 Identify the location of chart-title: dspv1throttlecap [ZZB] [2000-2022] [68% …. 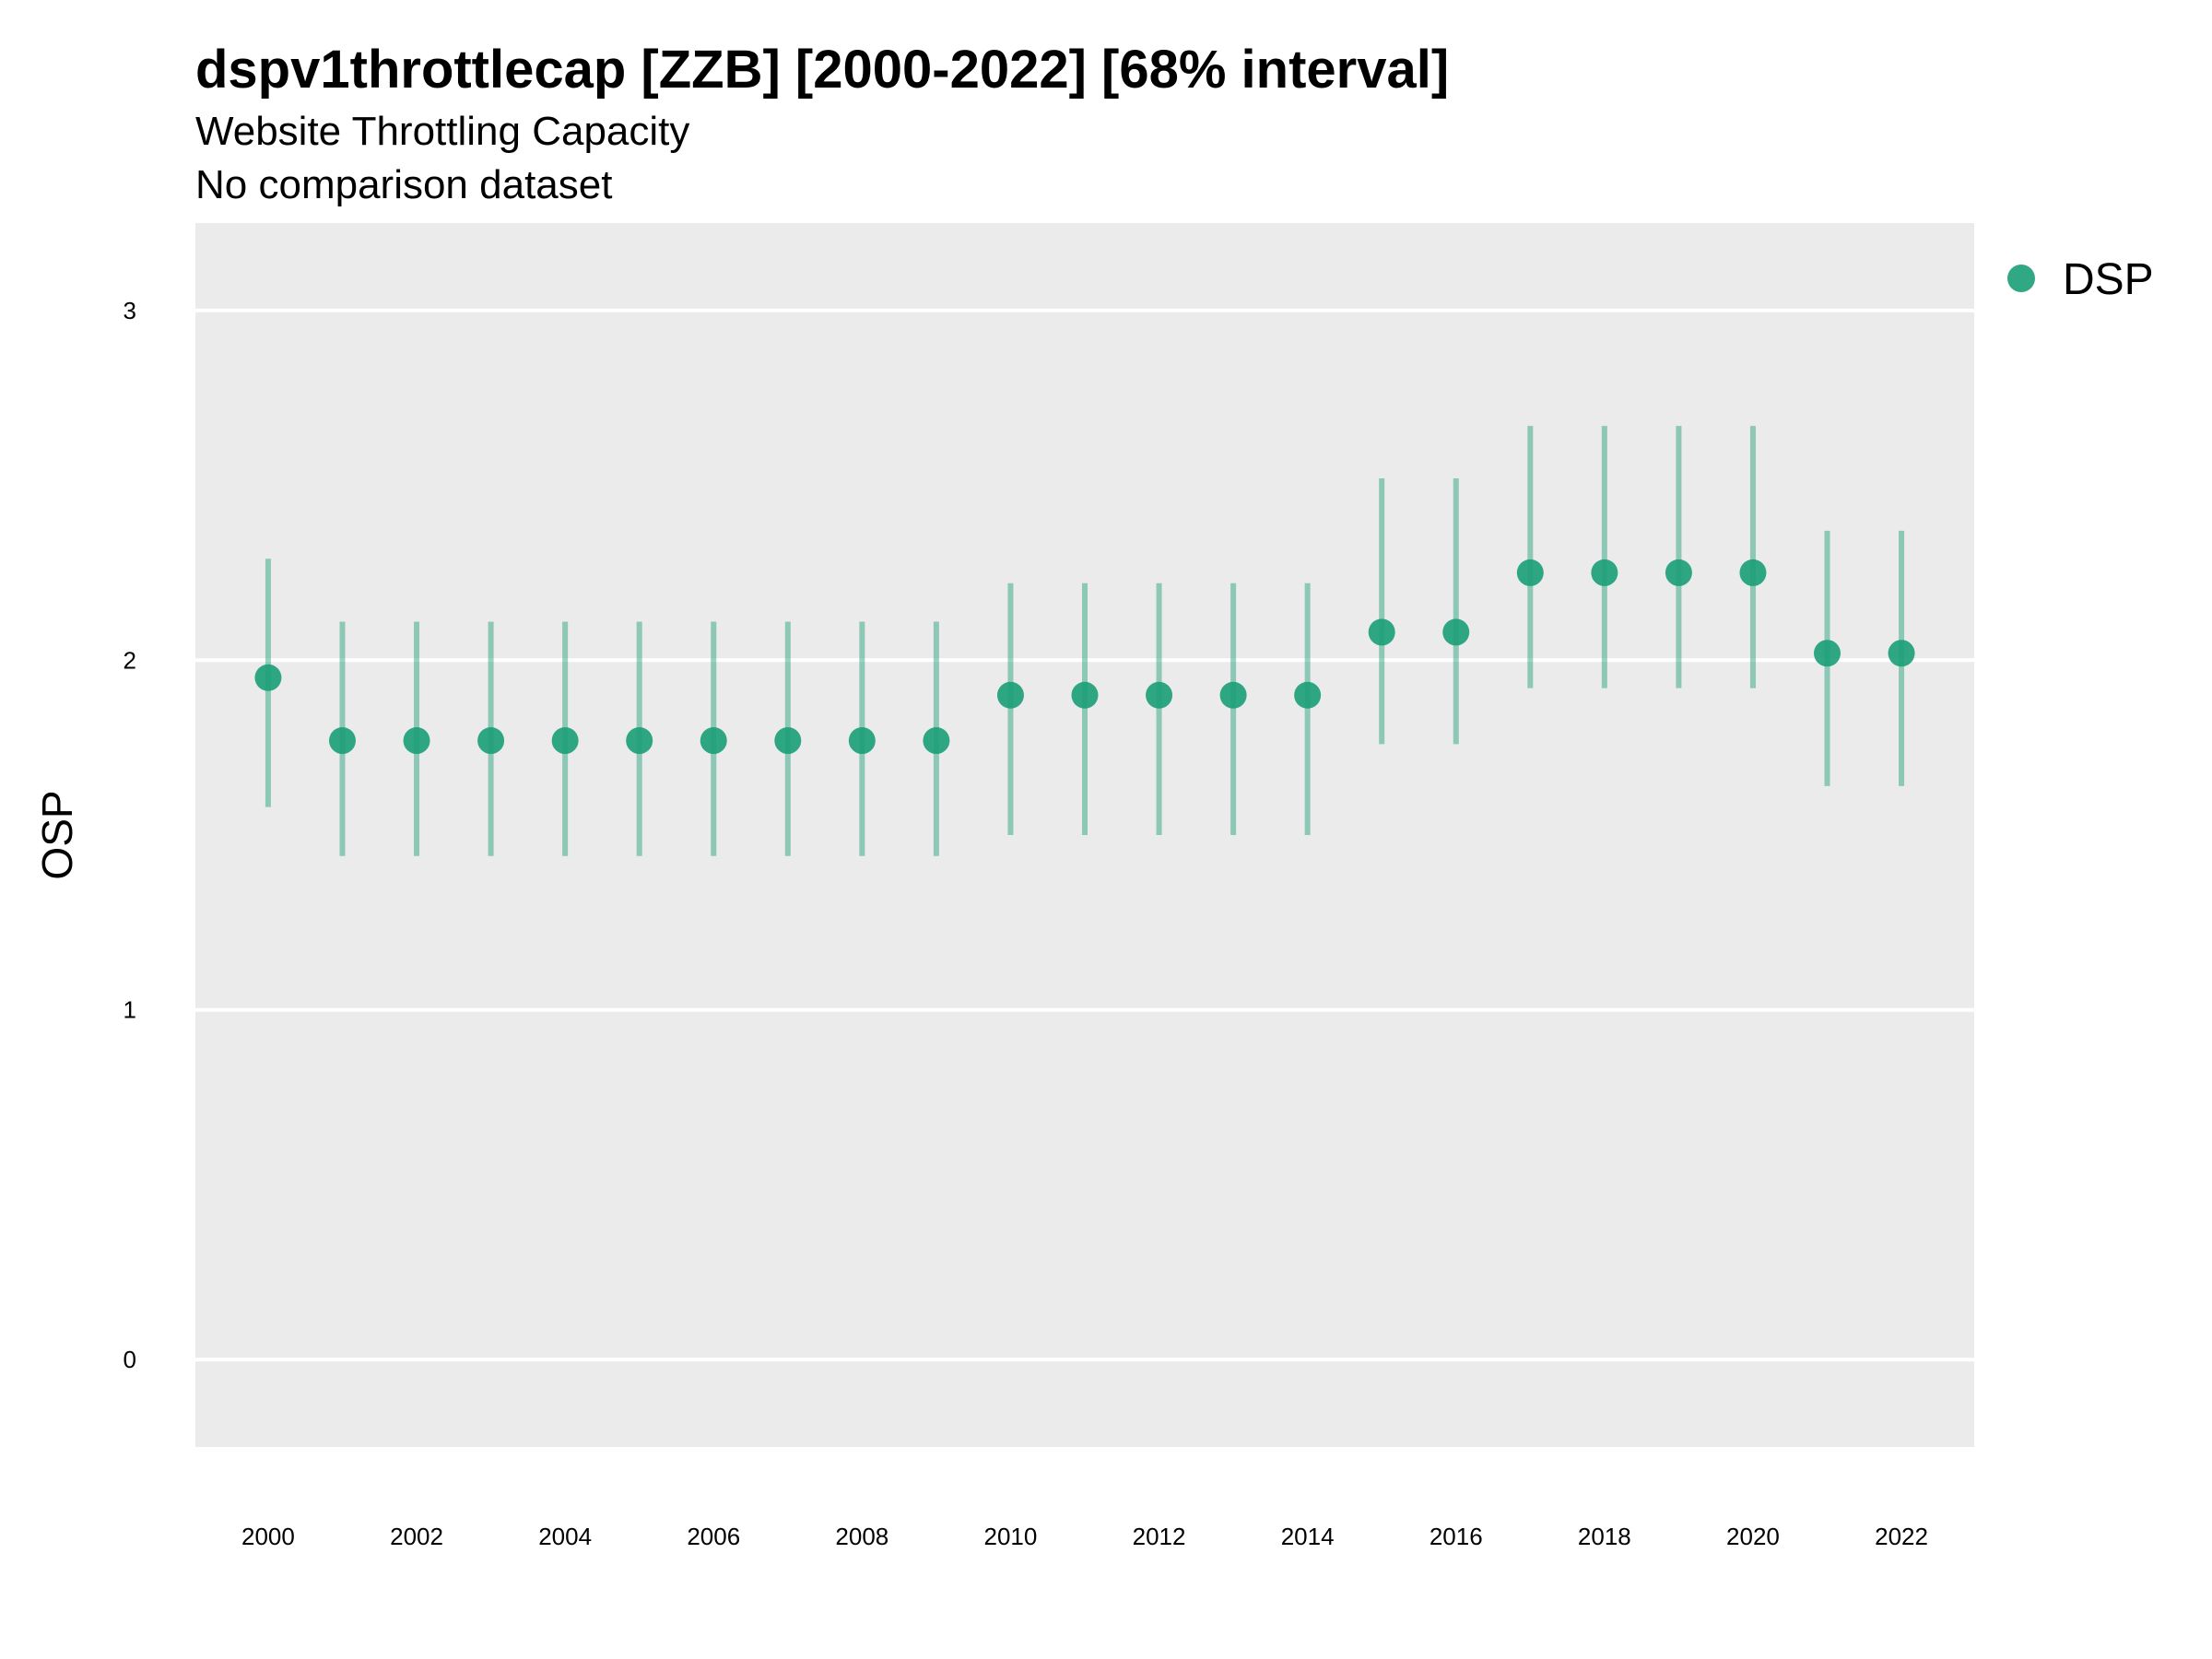
(822, 70).